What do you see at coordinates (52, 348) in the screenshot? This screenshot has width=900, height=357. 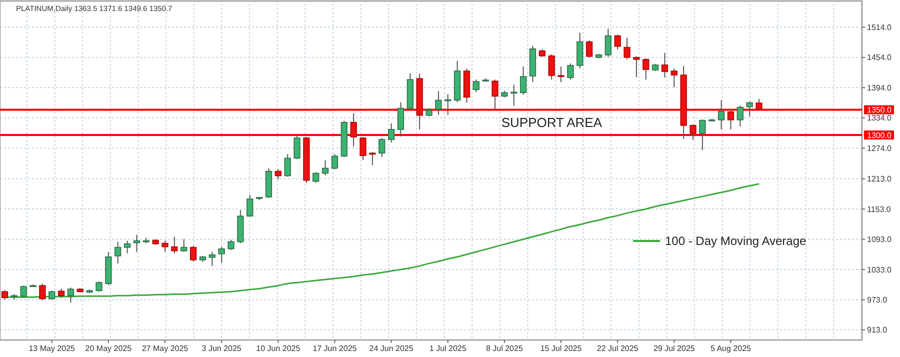 I see `x-tick-label: 13 May 2025` at bounding box center [52, 348].